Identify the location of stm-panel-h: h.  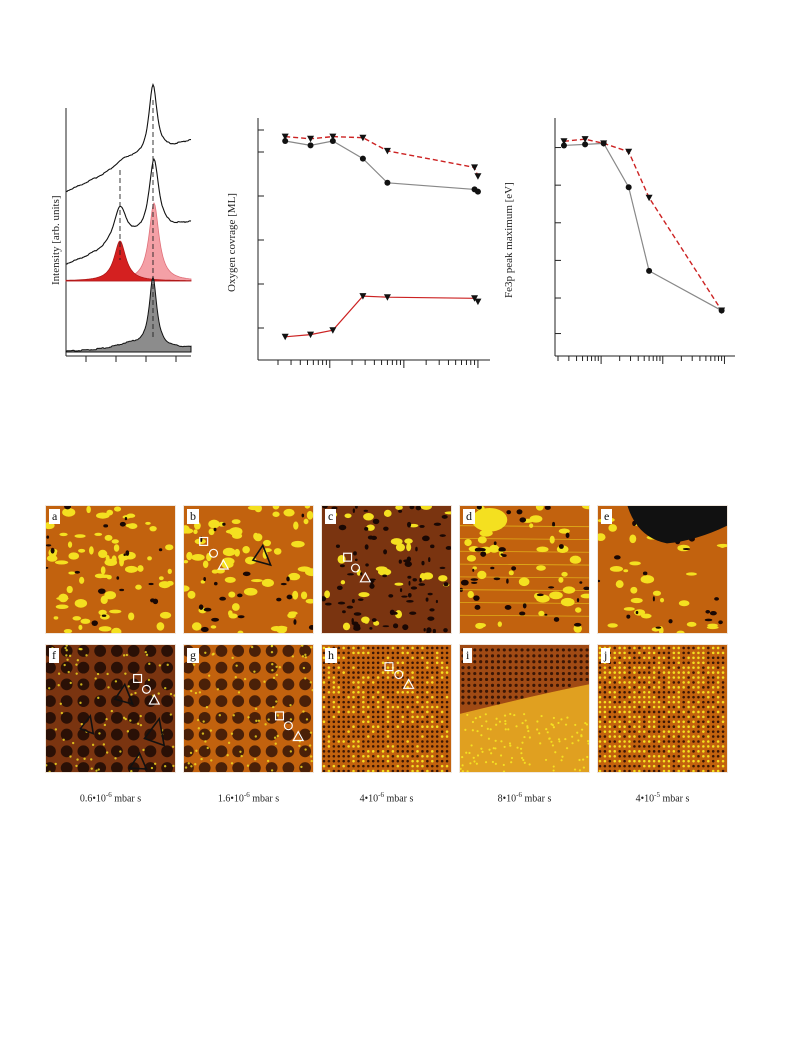
(386, 708).